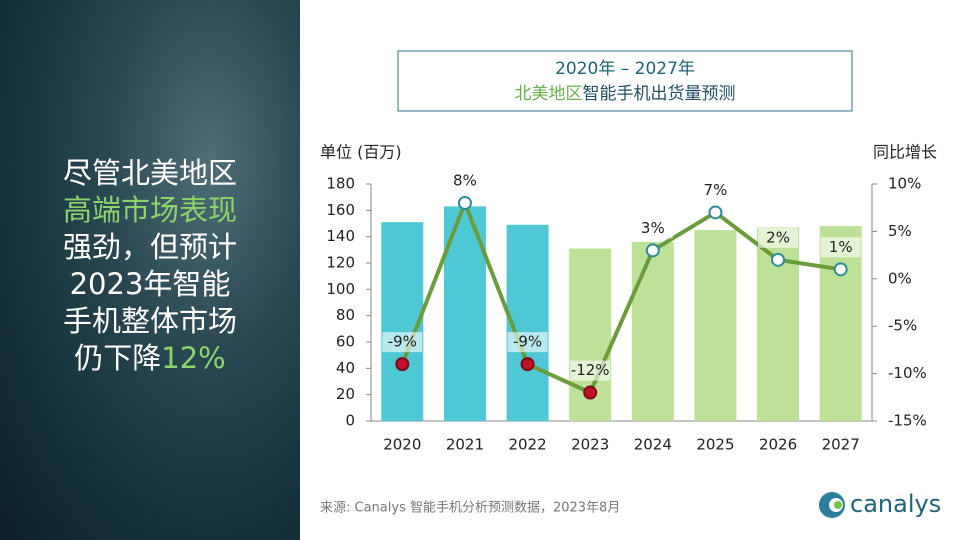  What do you see at coordinates (345, 342) in the screenshot?
I see `y-tick-label: 60` at bounding box center [345, 342].